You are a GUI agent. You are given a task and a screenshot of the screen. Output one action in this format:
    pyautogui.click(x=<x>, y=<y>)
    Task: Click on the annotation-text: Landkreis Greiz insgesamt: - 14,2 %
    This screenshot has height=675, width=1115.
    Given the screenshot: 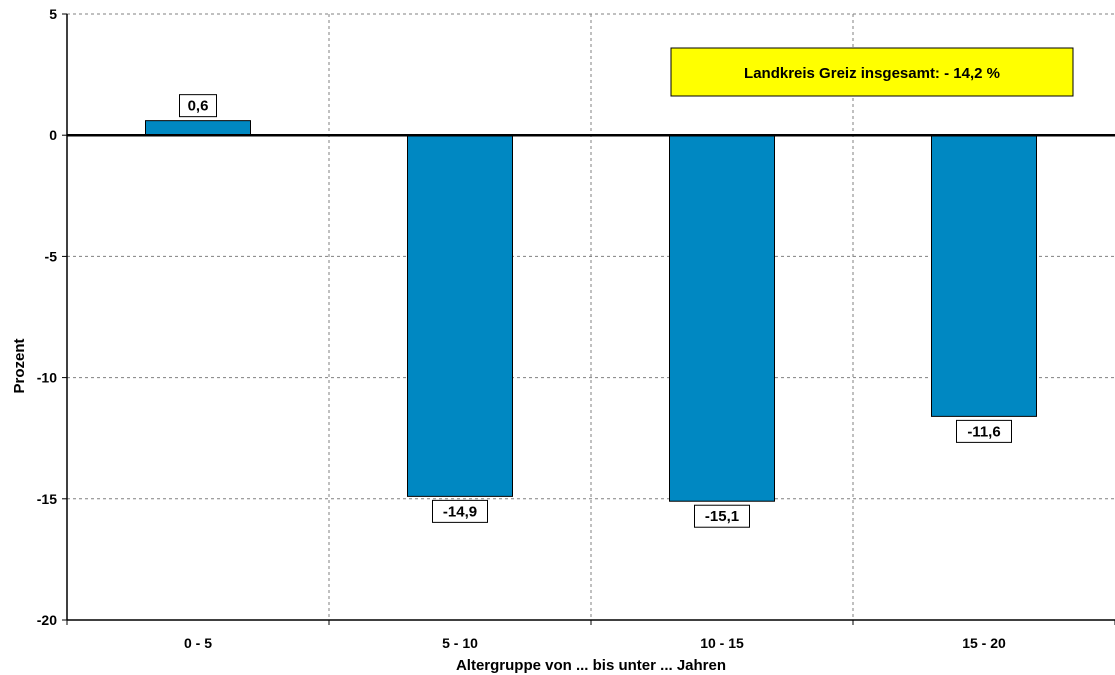 What is the action you would take?
    pyautogui.click(x=872, y=73)
    